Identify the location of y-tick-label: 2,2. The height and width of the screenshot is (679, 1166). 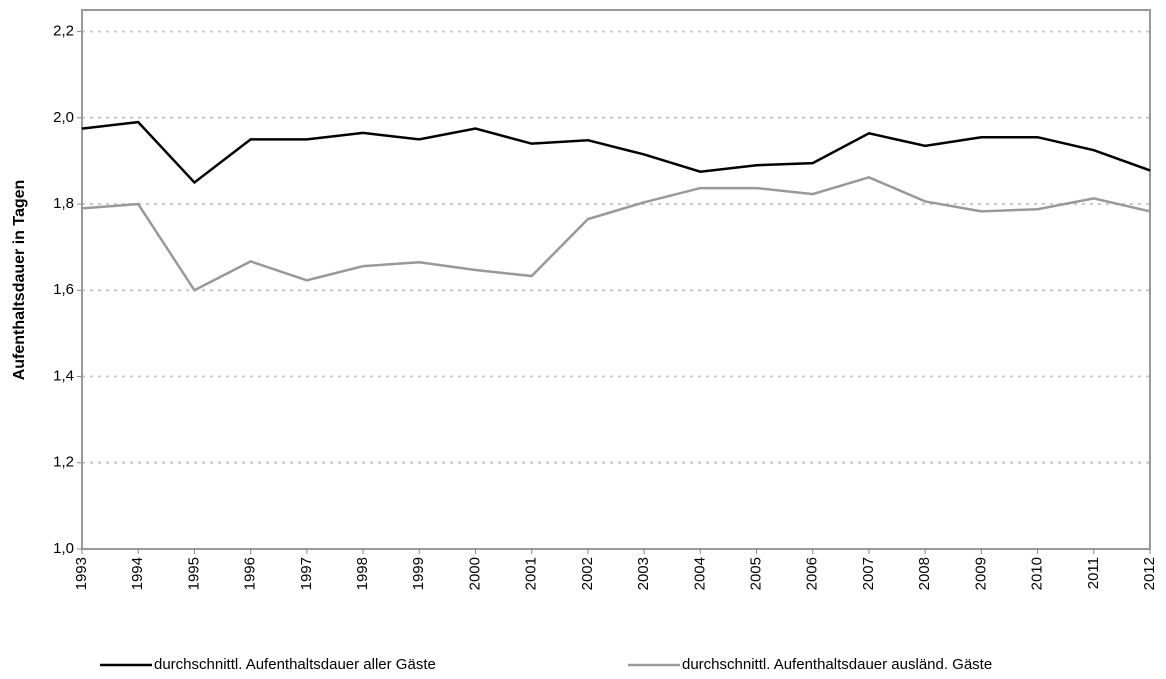
(63, 31).